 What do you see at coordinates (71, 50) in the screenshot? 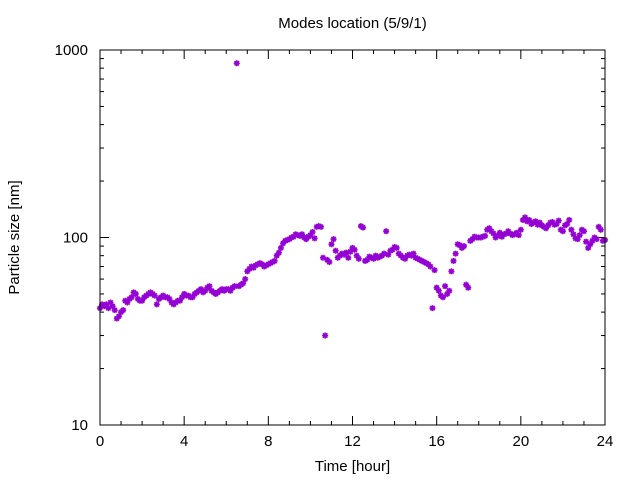
I see `y-tick-label: 1000` at bounding box center [71, 50].